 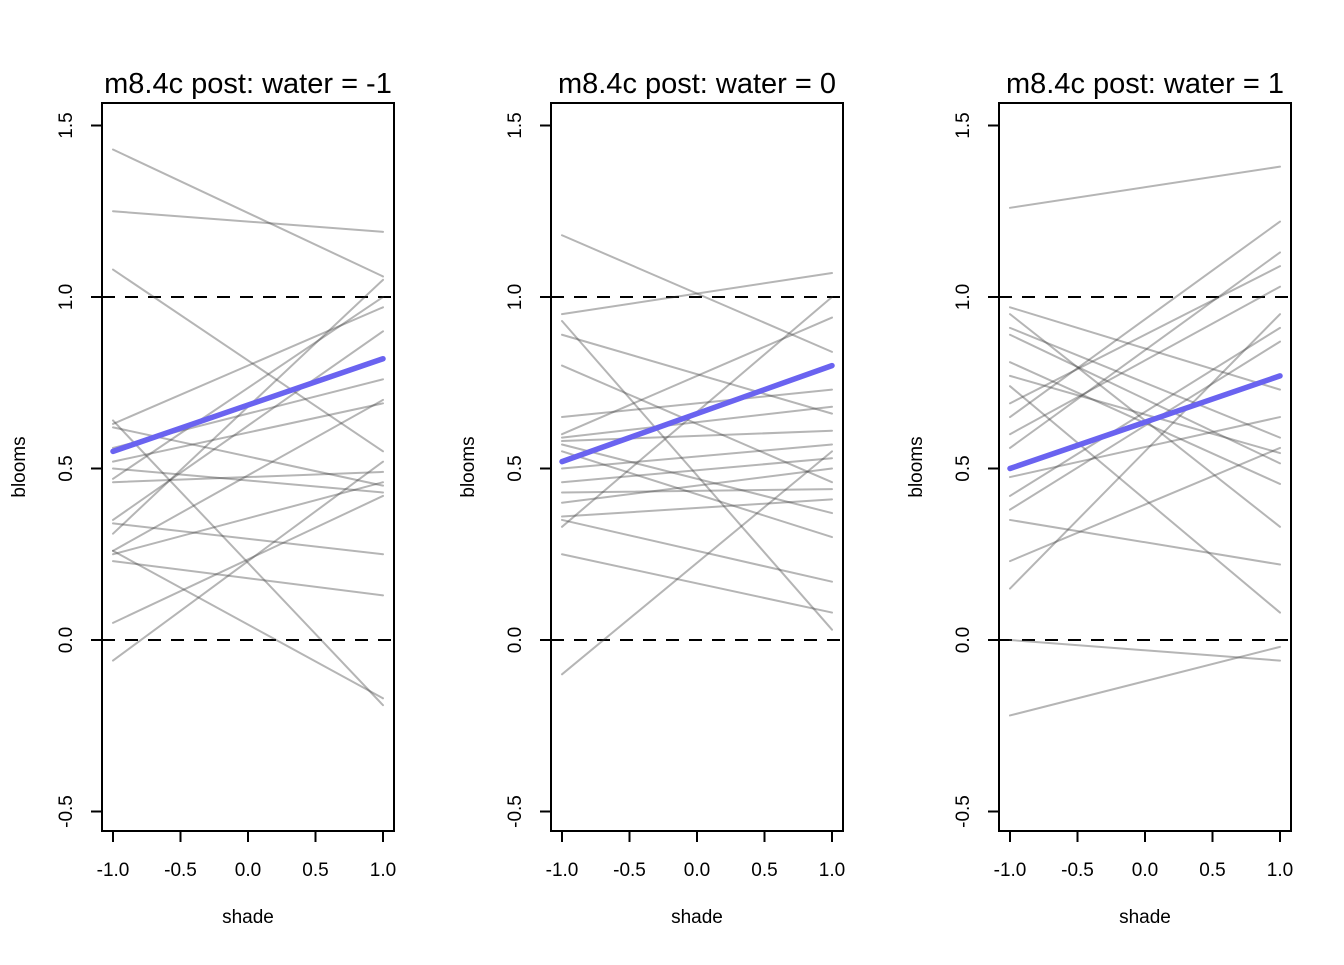 I want to click on panel-title: m8.4c post: water = 1, so click(x=1145, y=84).